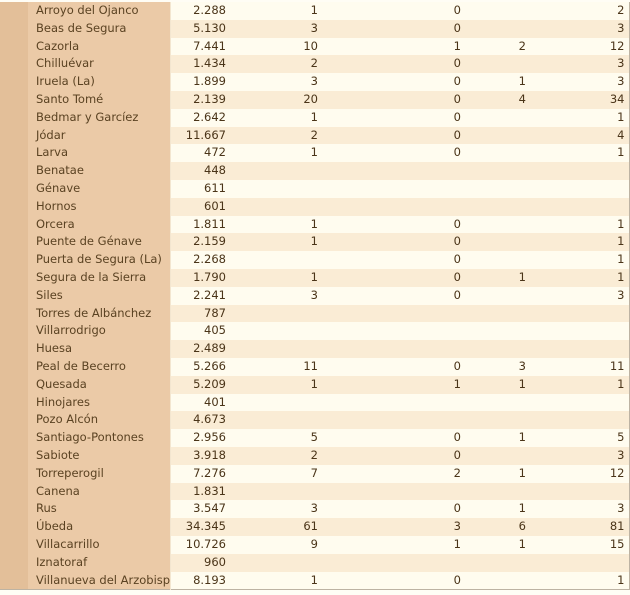 This screenshot has height=595, width=630. I want to click on value-col-3: 5, so click(276, 438).